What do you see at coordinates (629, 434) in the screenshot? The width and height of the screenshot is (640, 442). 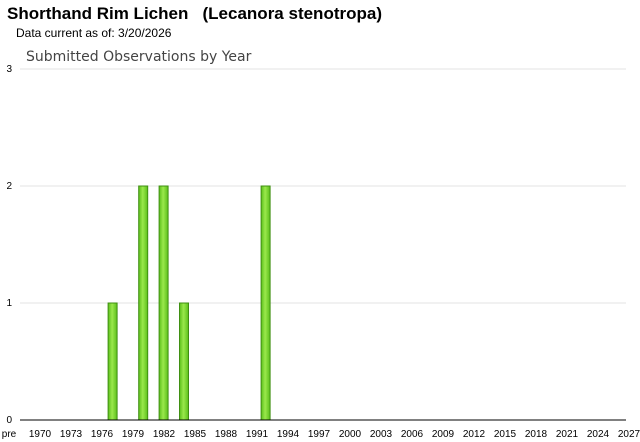 I see `x-tick-label: 2027` at bounding box center [629, 434].